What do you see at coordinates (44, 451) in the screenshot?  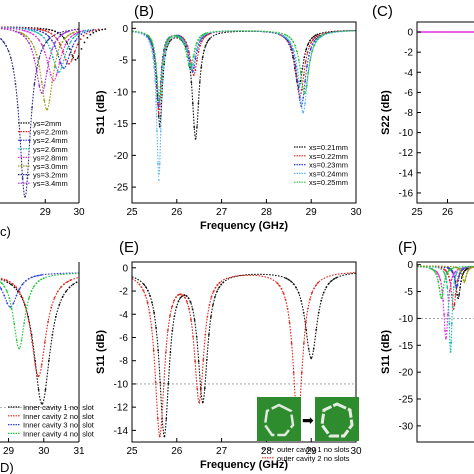 I see `x-tick-label: 30` at bounding box center [44, 451].